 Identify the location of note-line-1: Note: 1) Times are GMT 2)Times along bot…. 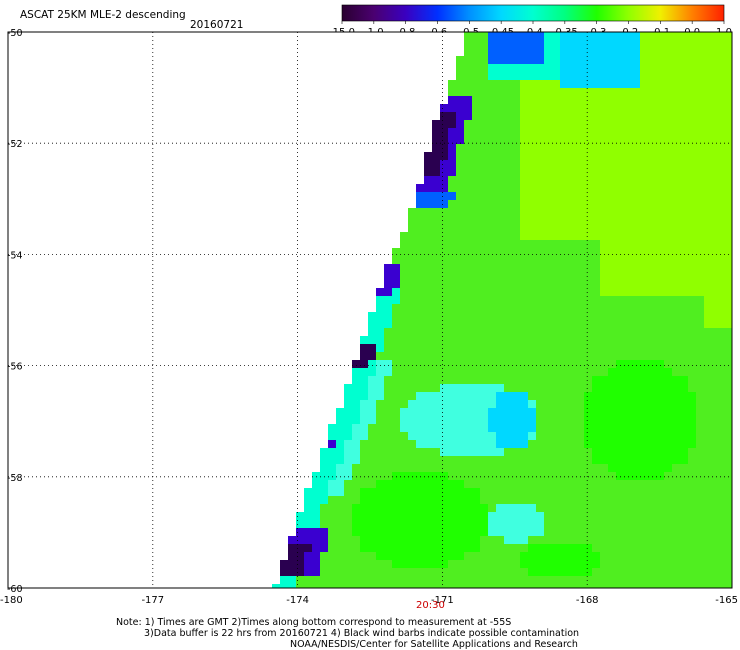
(314, 622).